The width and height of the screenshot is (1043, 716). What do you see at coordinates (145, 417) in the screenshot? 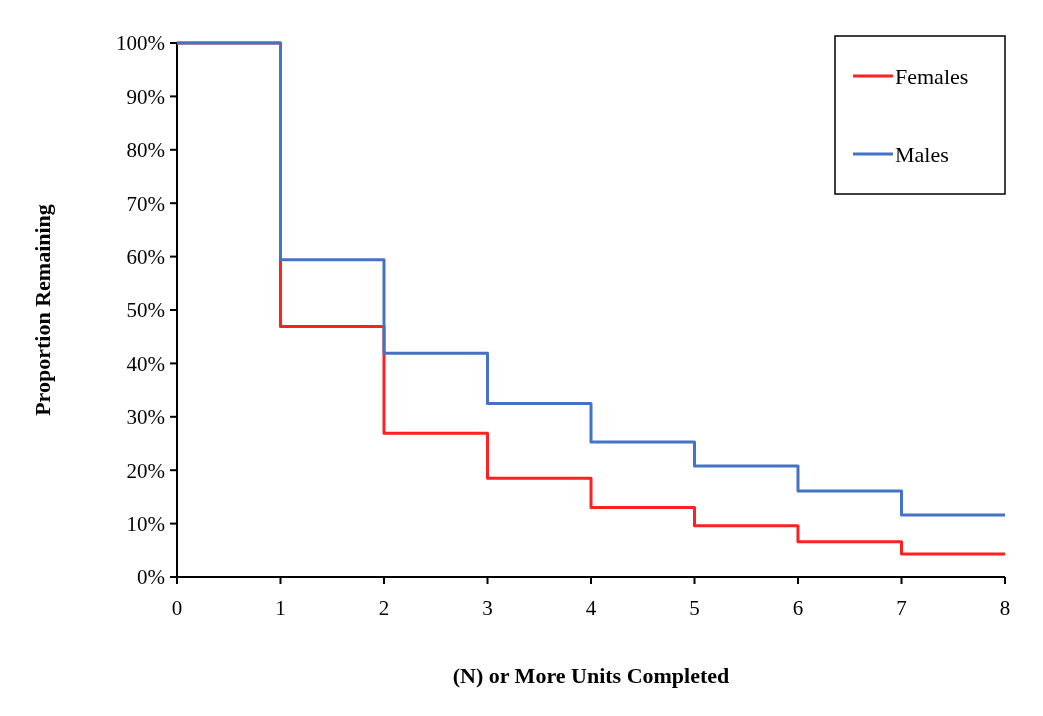
I see `y-tick-label: 30%` at bounding box center [145, 417].